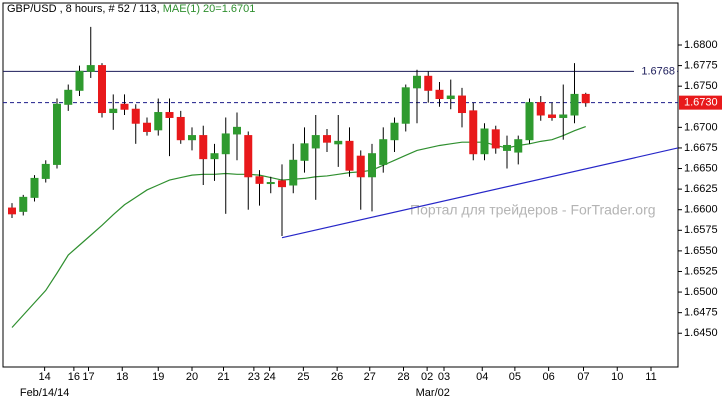 The height and width of the screenshot is (402, 726). What do you see at coordinates (403, 377) in the screenshot?
I see `x-tick-label: 28` at bounding box center [403, 377].